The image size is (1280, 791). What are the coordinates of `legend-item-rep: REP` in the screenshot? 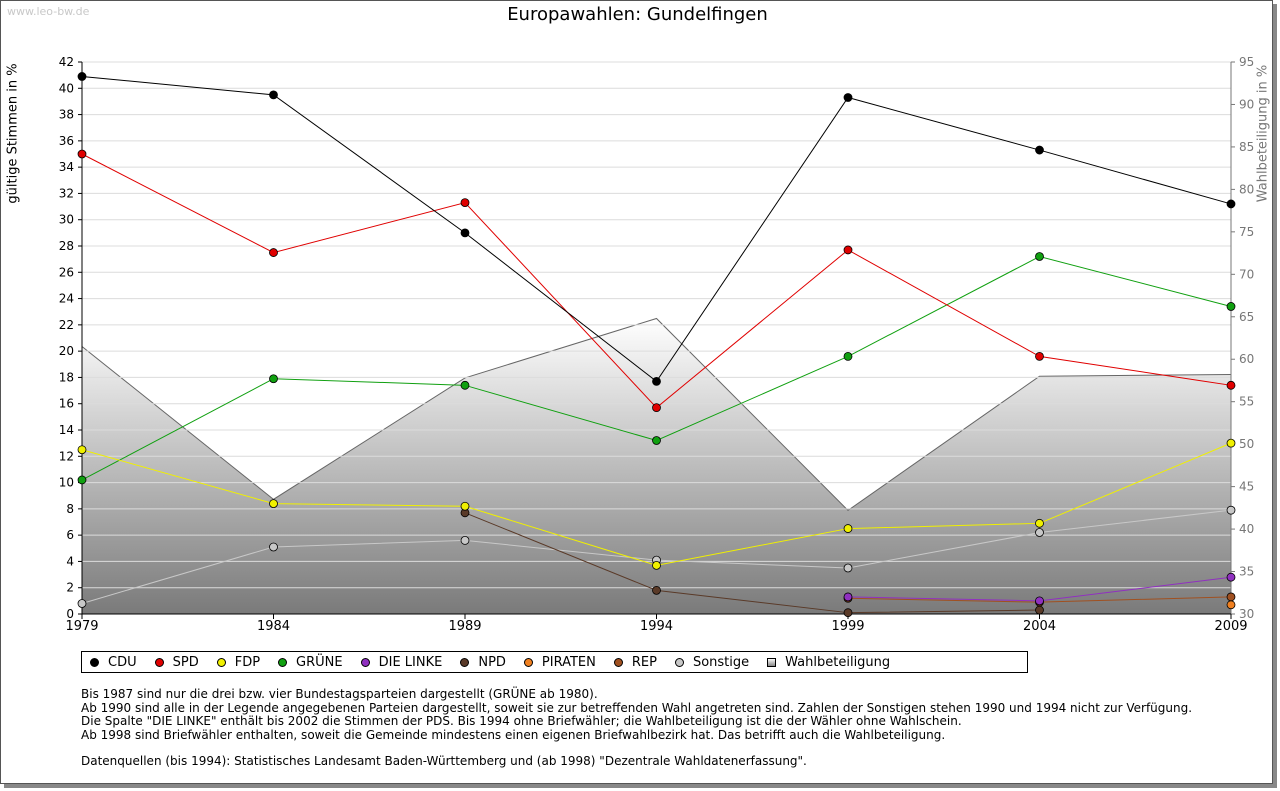 It's located at (635, 662).